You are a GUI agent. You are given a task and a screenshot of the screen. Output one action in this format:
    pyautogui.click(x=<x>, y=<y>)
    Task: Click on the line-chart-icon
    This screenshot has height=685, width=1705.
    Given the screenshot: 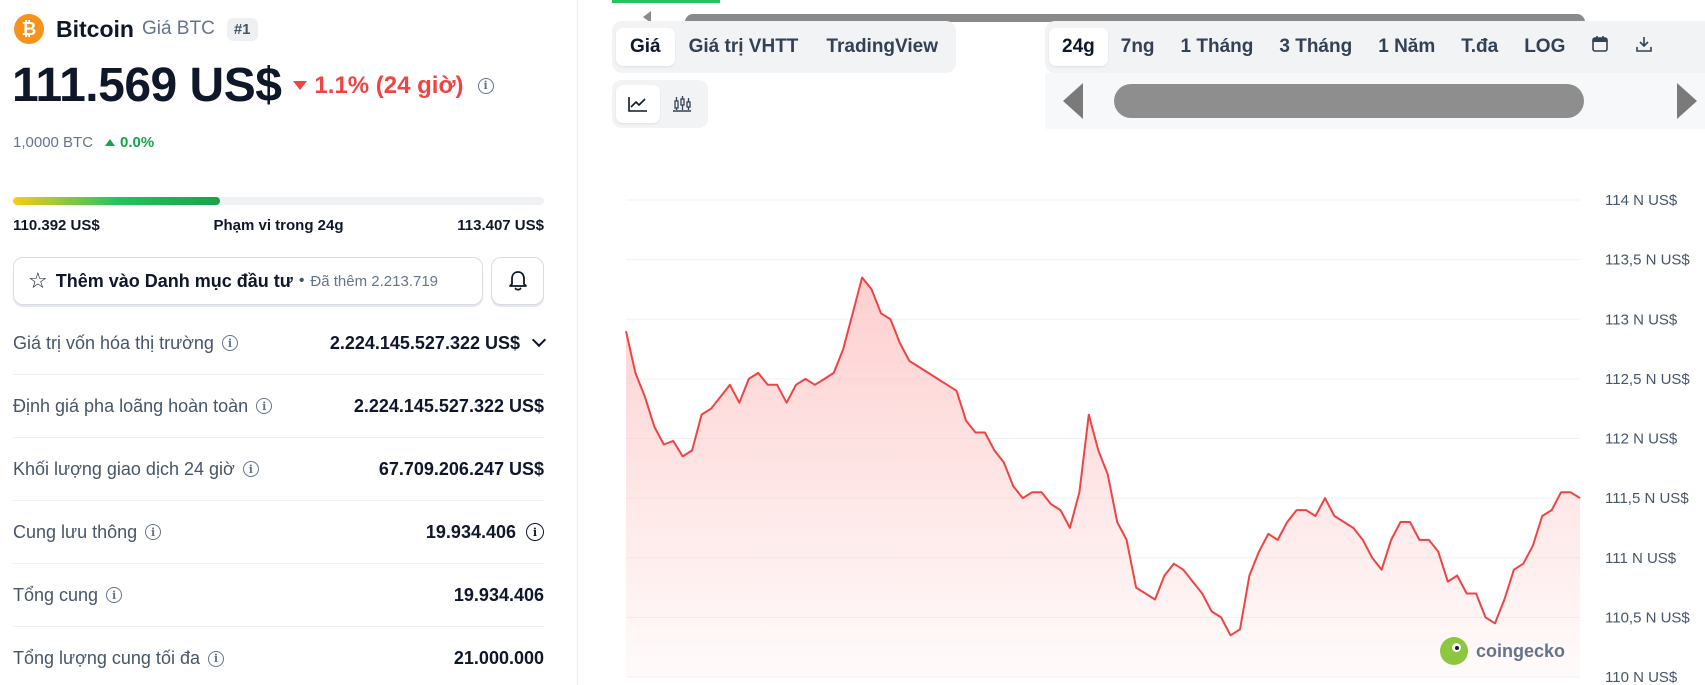 What is the action you would take?
    pyautogui.click(x=637, y=104)
    